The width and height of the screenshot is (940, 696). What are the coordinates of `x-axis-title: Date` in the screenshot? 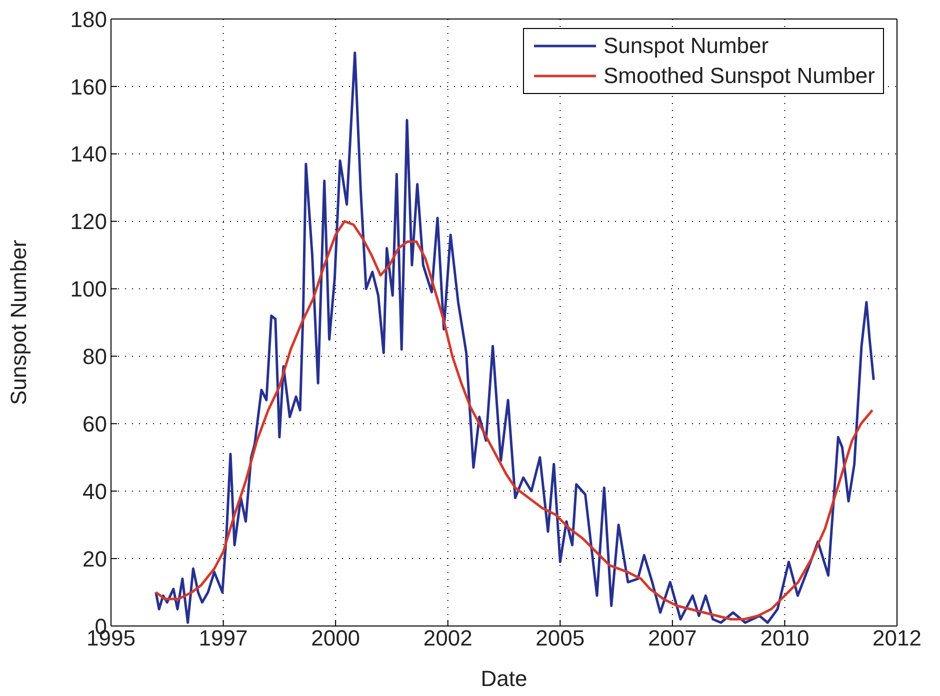 It's located at (504, 678).